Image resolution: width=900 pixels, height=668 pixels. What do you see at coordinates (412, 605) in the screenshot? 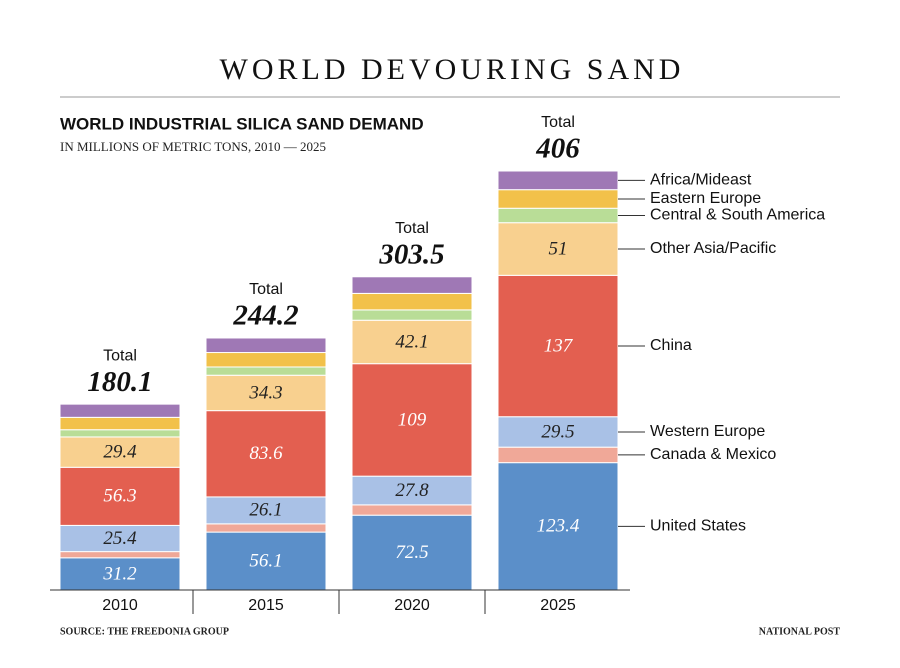
I see `x-tick-label: 2020` at bounding box center [412, 605].